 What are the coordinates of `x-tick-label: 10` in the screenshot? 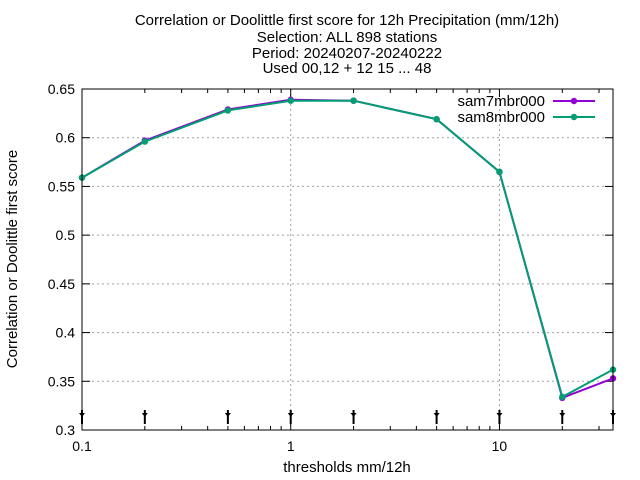 It's located at (500, 446).